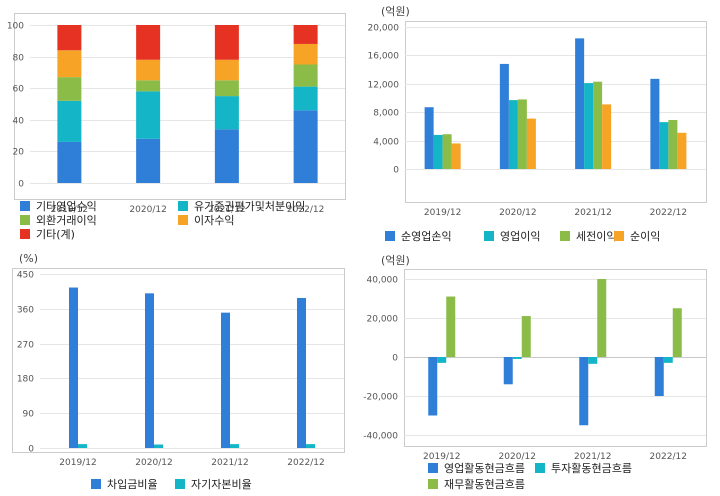 The width and height of the screenshot is (720, 496). I want to click on y-tick-label: 20,000, so click(384, 29).